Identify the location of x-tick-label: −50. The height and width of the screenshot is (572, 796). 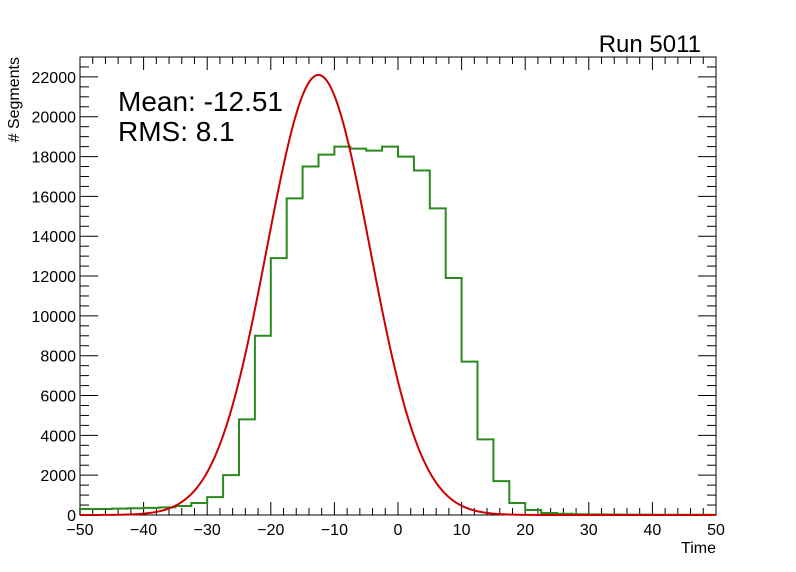
(79, 530).